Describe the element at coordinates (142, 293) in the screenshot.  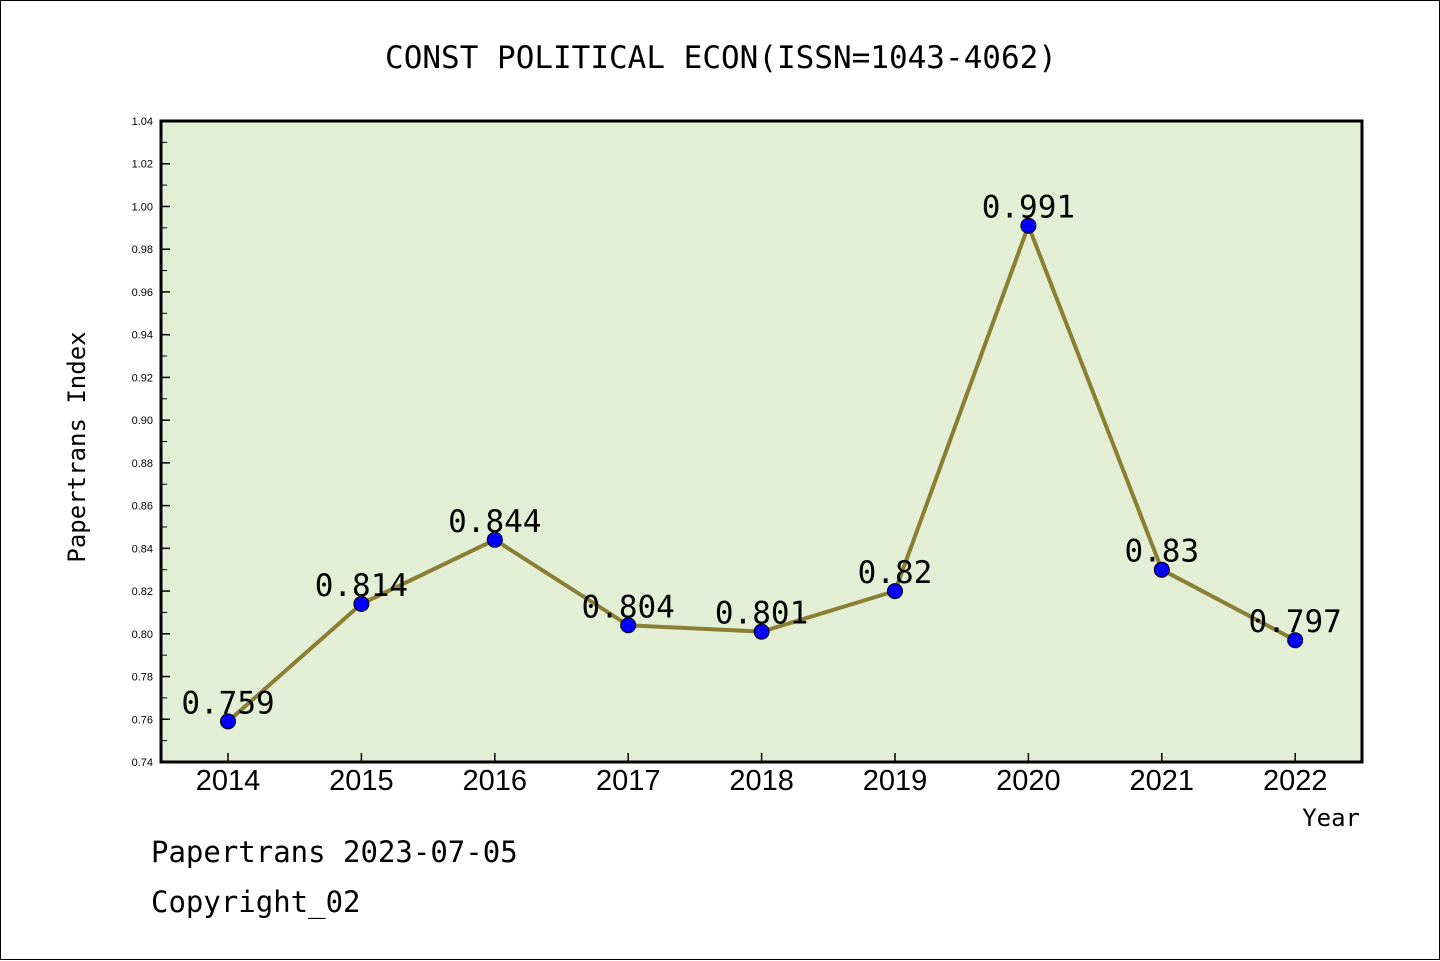
I see `y-tick-label: 0.96` at that location.